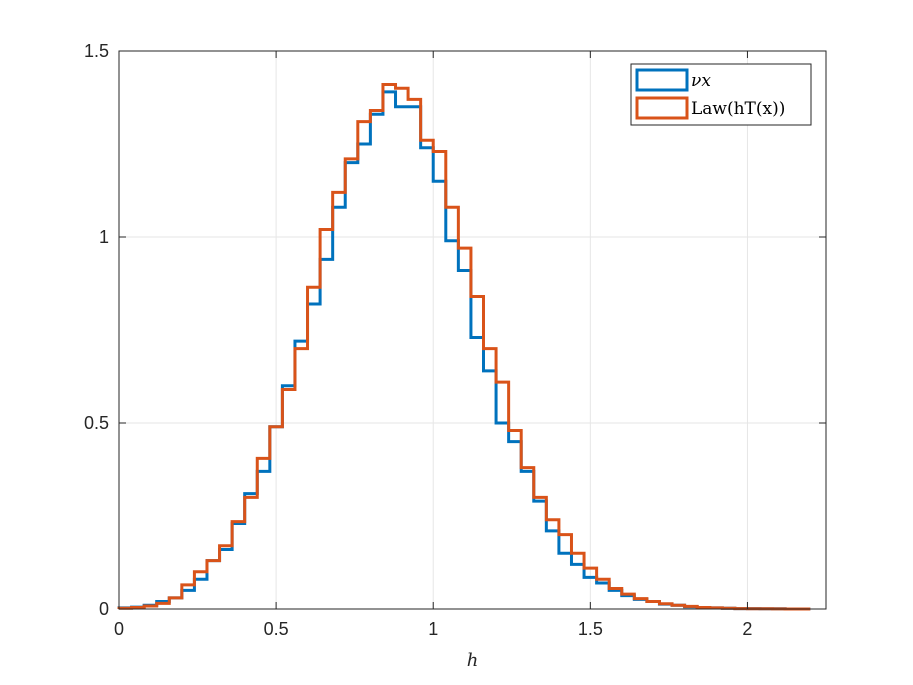 The width and height of the screenshot is (913, 685). I want to click on x-tick-label: 2, so click(747, 629).